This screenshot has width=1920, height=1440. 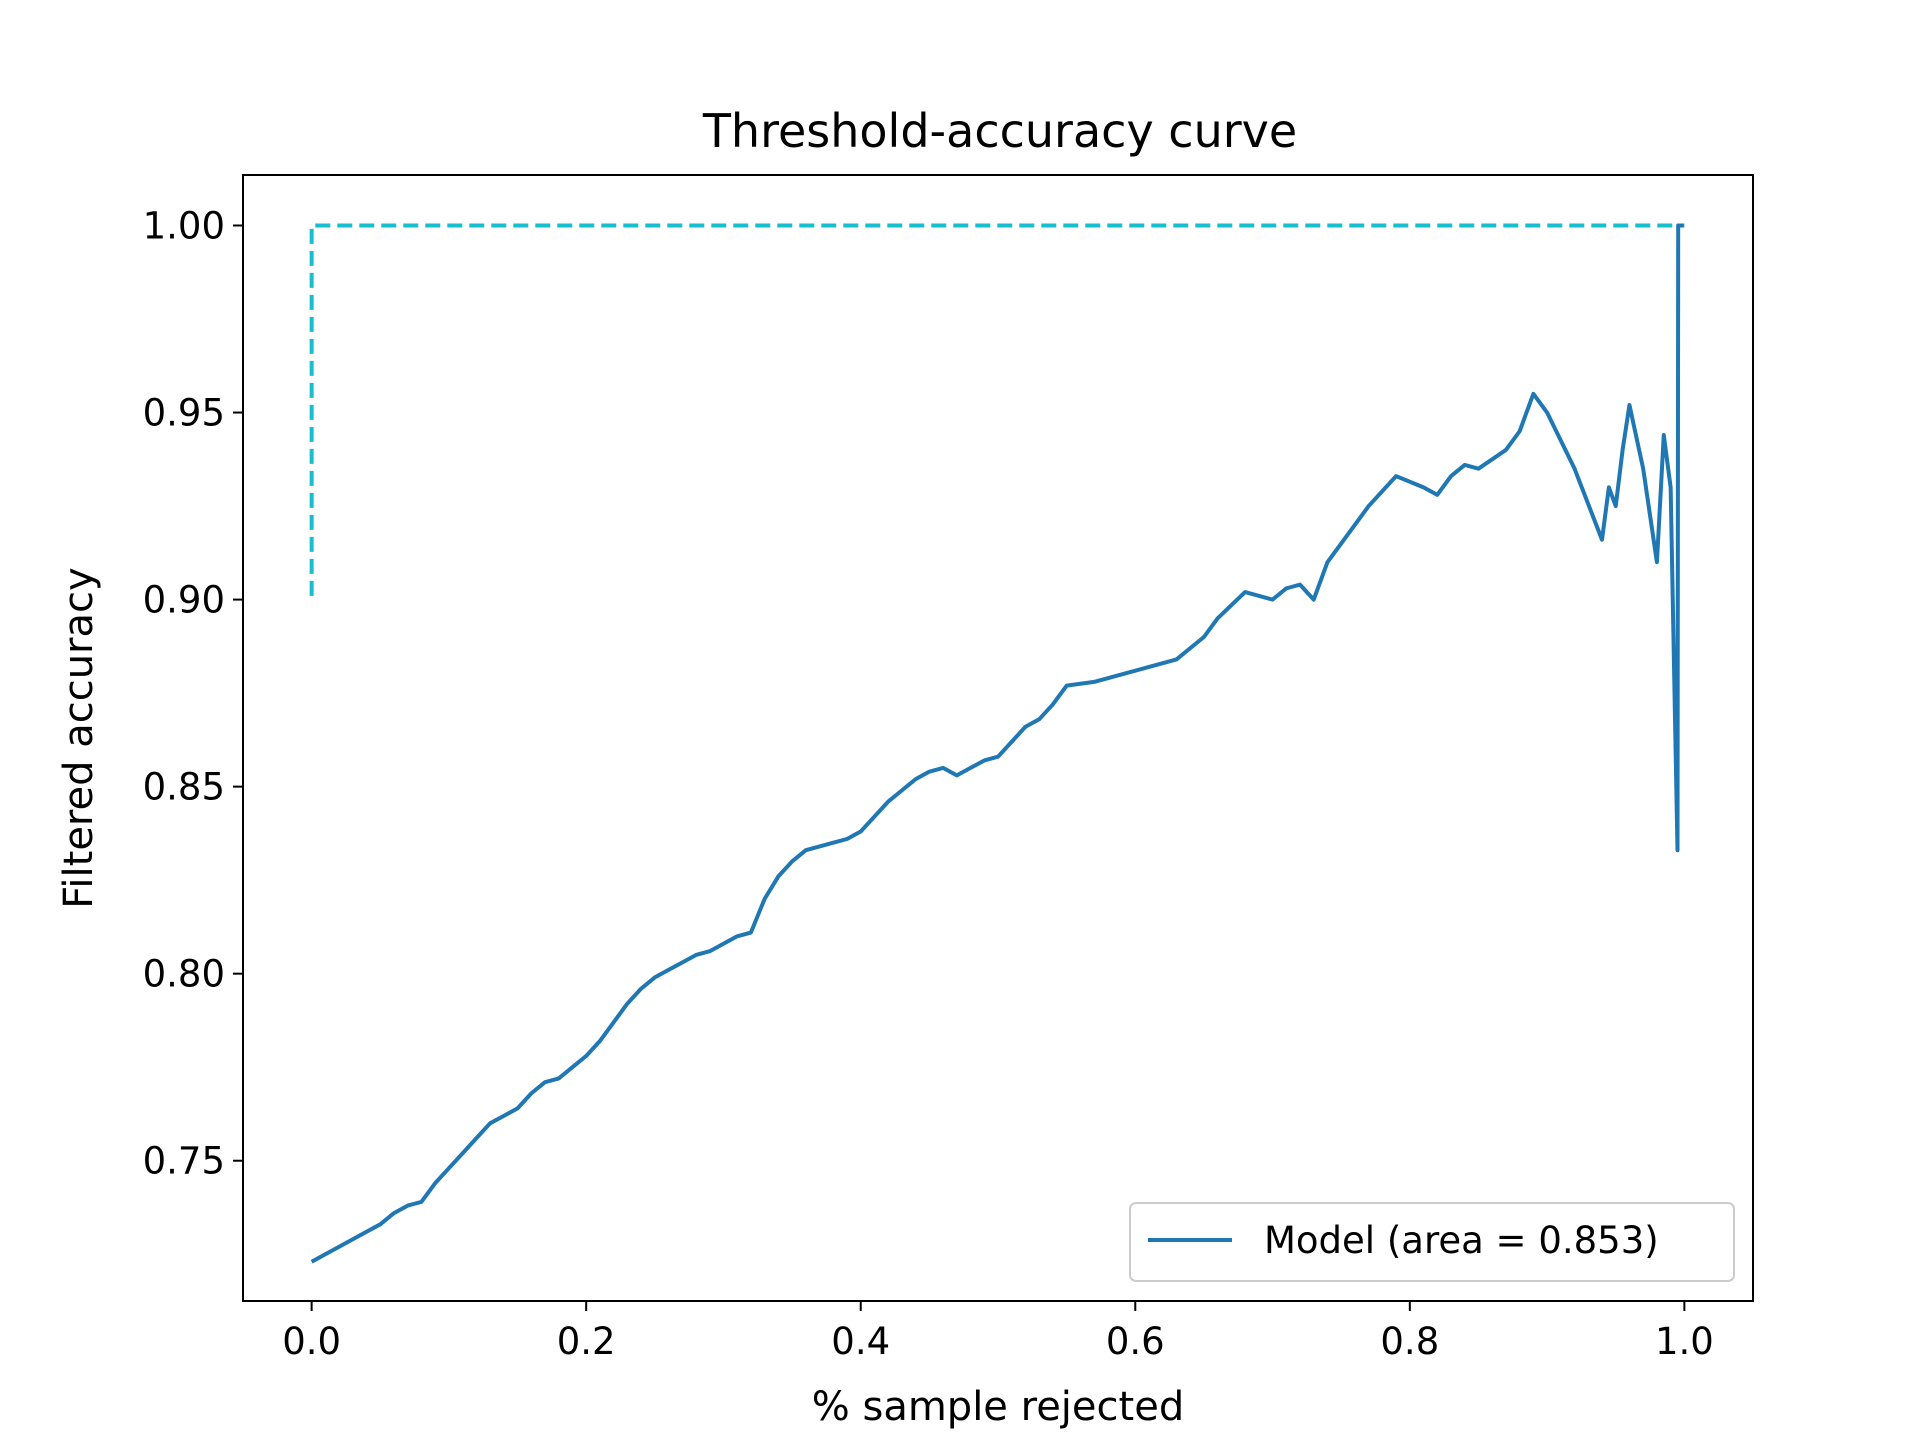 What do you see at coordinates (184, 787) in the screenshot?
I see `y-tick-label: 0.85` at bounding box center [184, 787].